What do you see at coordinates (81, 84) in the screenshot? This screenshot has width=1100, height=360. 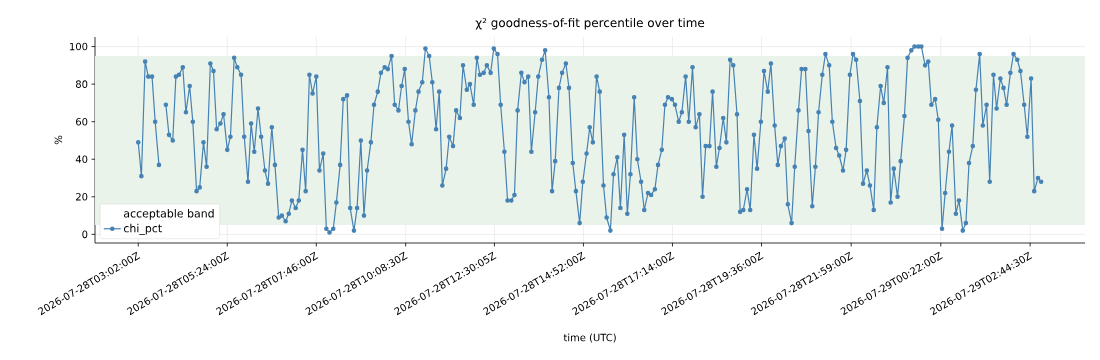 I see `y-tick-label: 80` at bounding box center [81, 84].